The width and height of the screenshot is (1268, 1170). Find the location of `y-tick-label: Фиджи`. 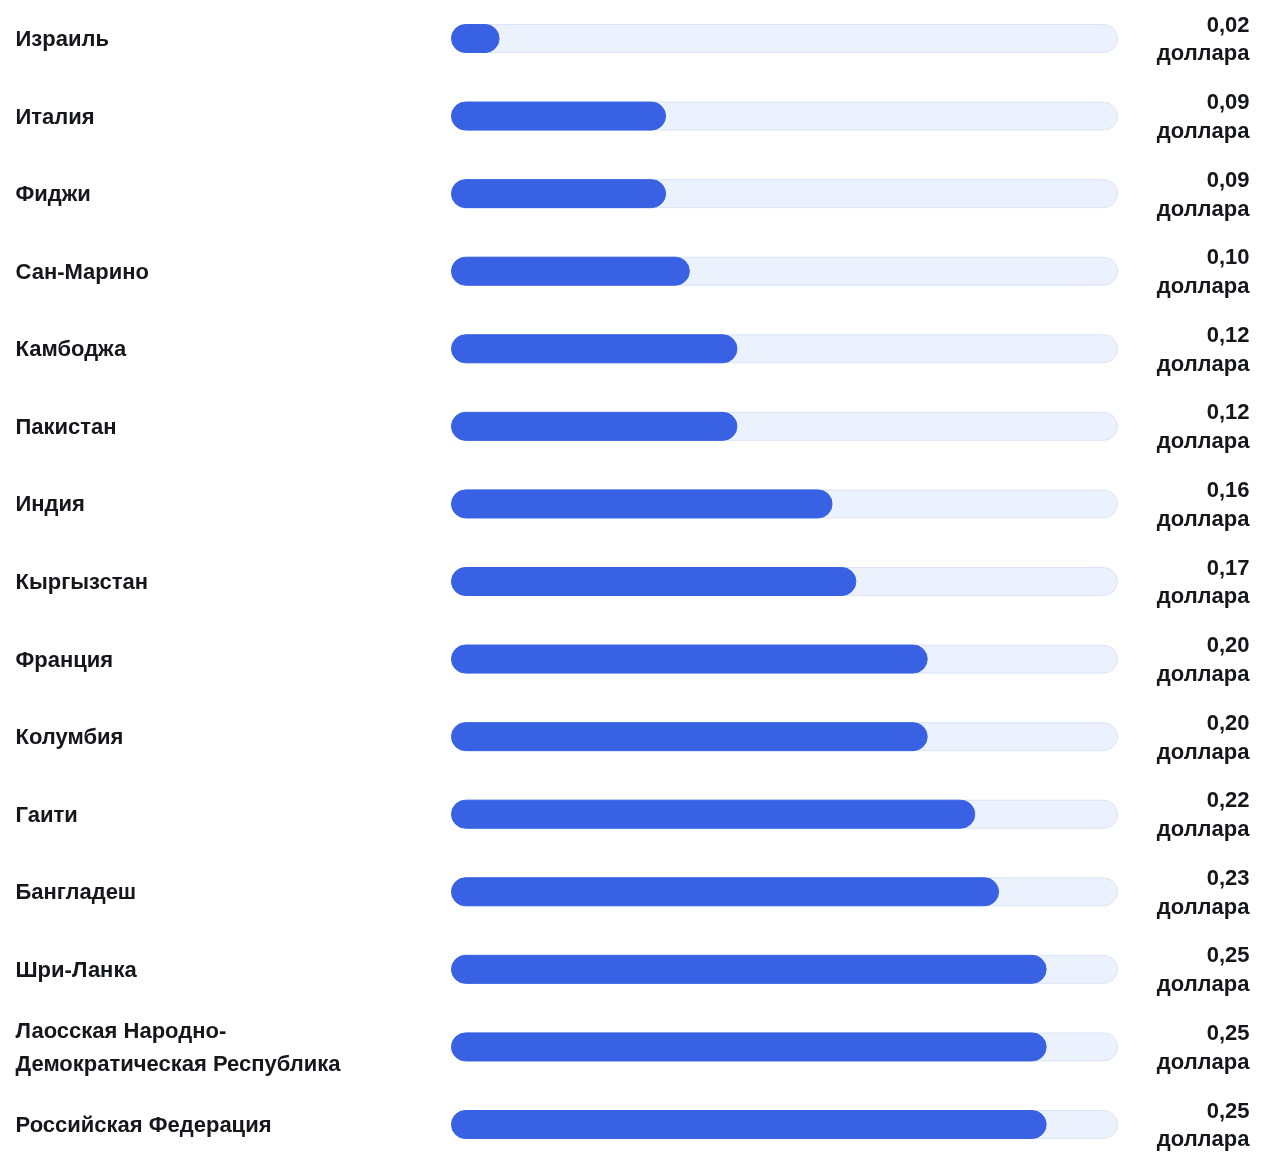

y-tick-label: Фиджи is located at coordinates (53, 194).